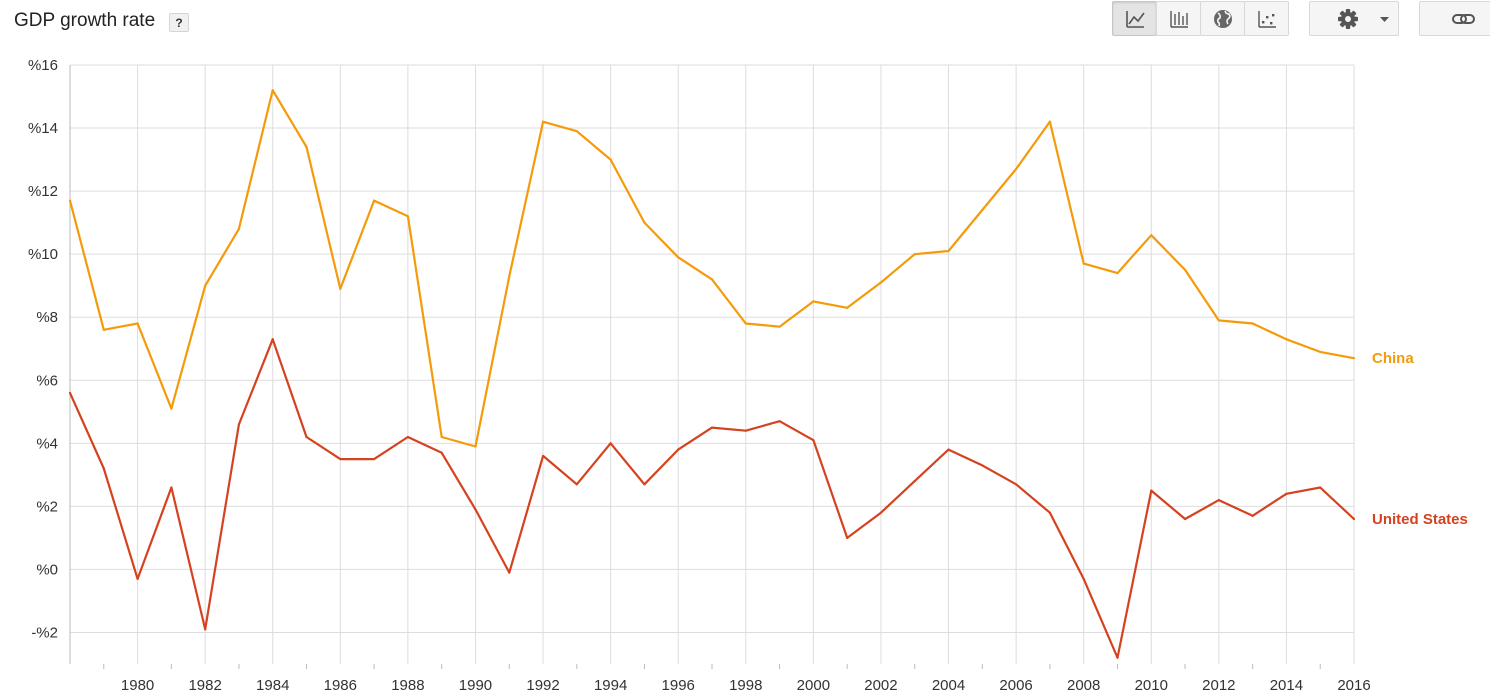  What do you see at coordinates (43, 191) in the screenshot?
I see `y-tick-label: %12` at bounding box center [43, 191].